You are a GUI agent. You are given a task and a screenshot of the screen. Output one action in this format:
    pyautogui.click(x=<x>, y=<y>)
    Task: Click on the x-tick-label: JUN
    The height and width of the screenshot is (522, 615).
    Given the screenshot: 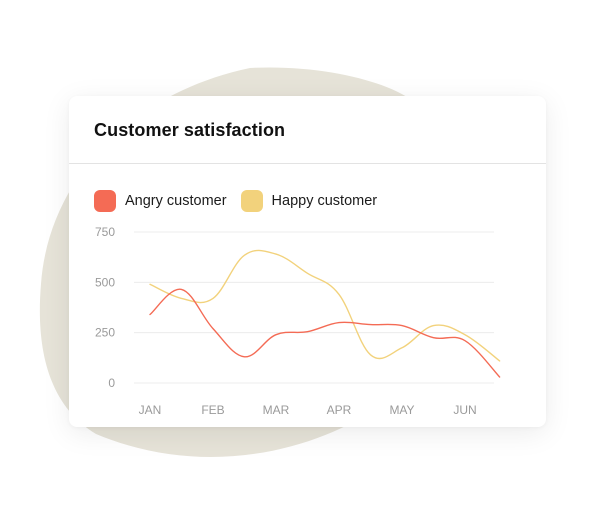 What is the action you would take?
    pyautogui.click(x=464, y=410)
    